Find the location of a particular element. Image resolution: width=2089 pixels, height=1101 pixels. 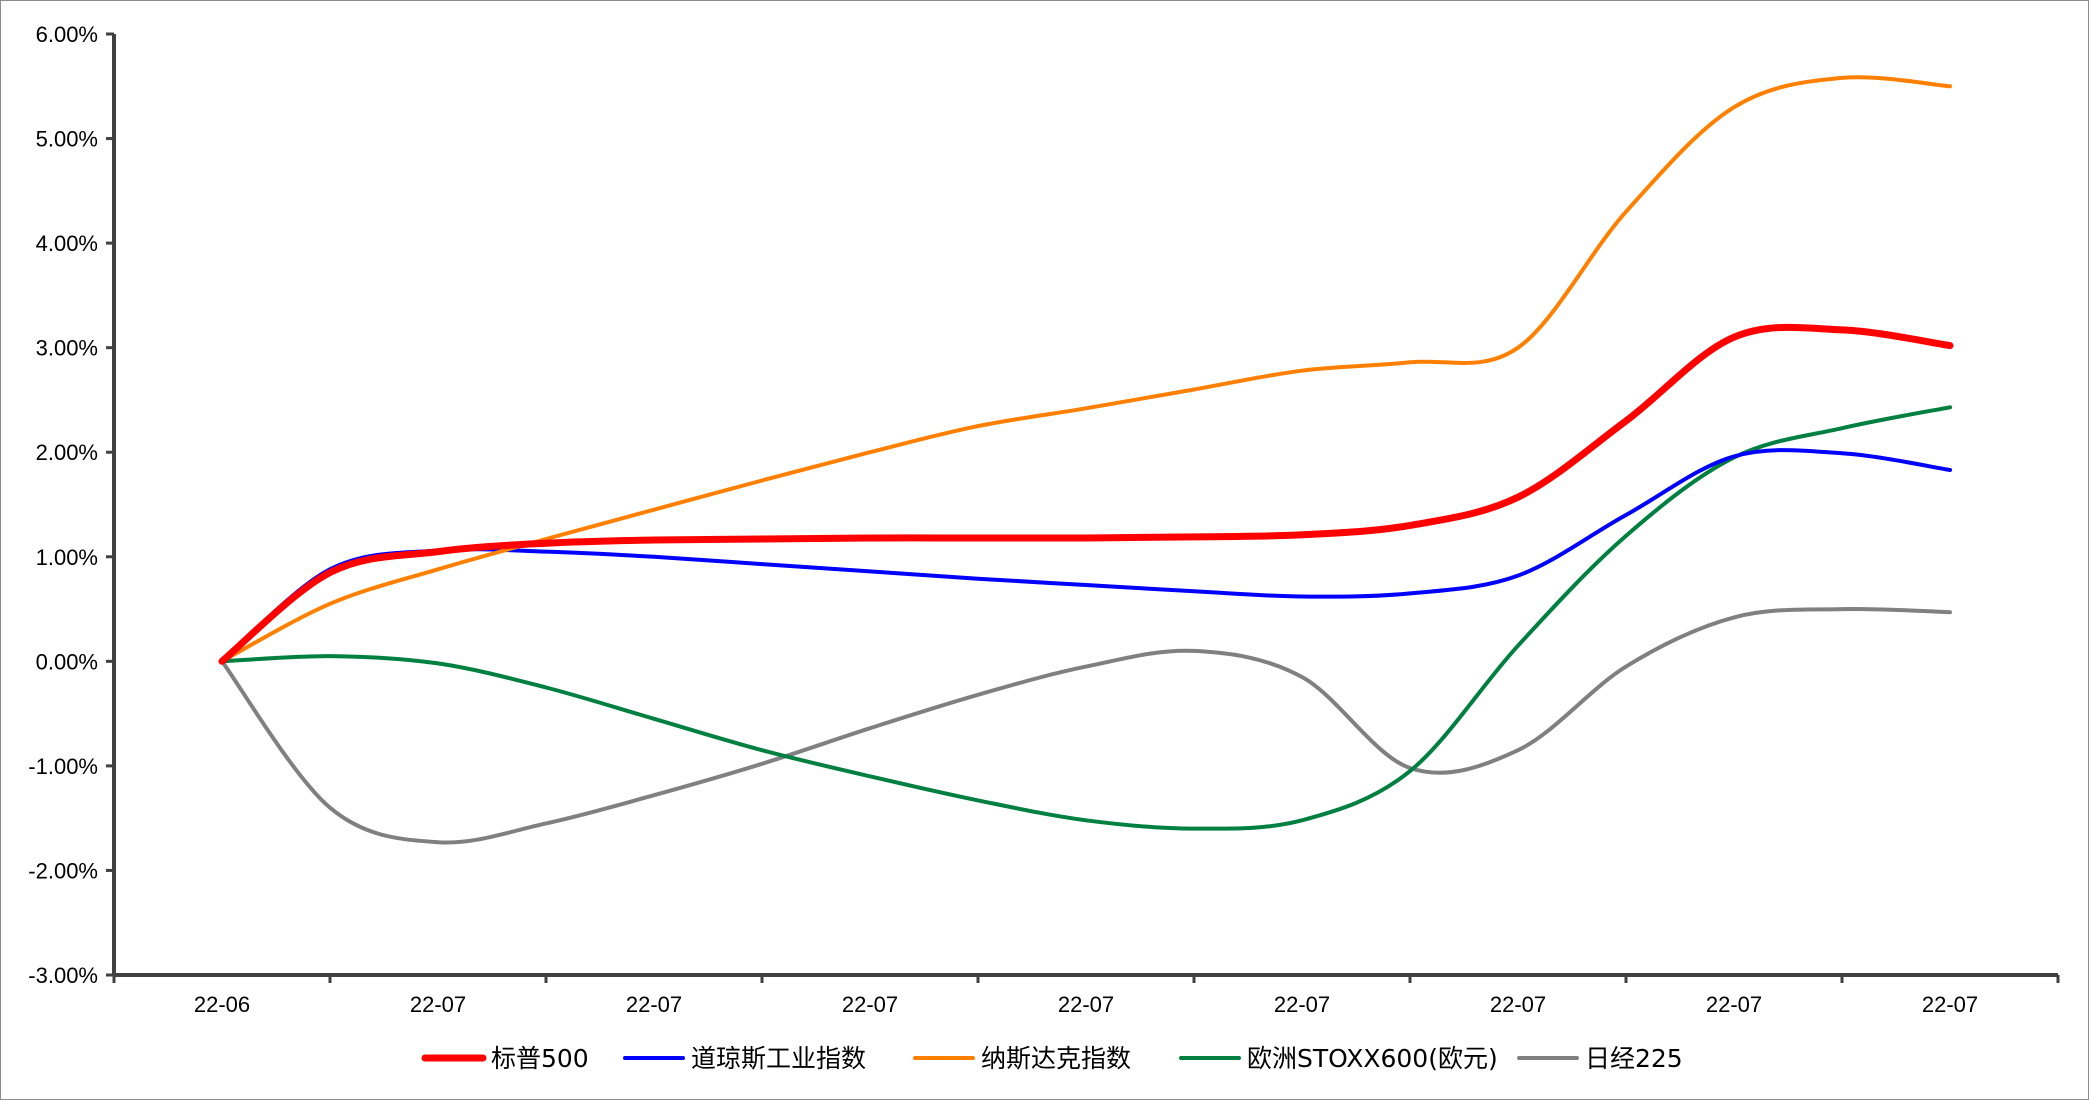

legend-label-2: 纳斯达克指数 is located at coordinates (1056, 1058).